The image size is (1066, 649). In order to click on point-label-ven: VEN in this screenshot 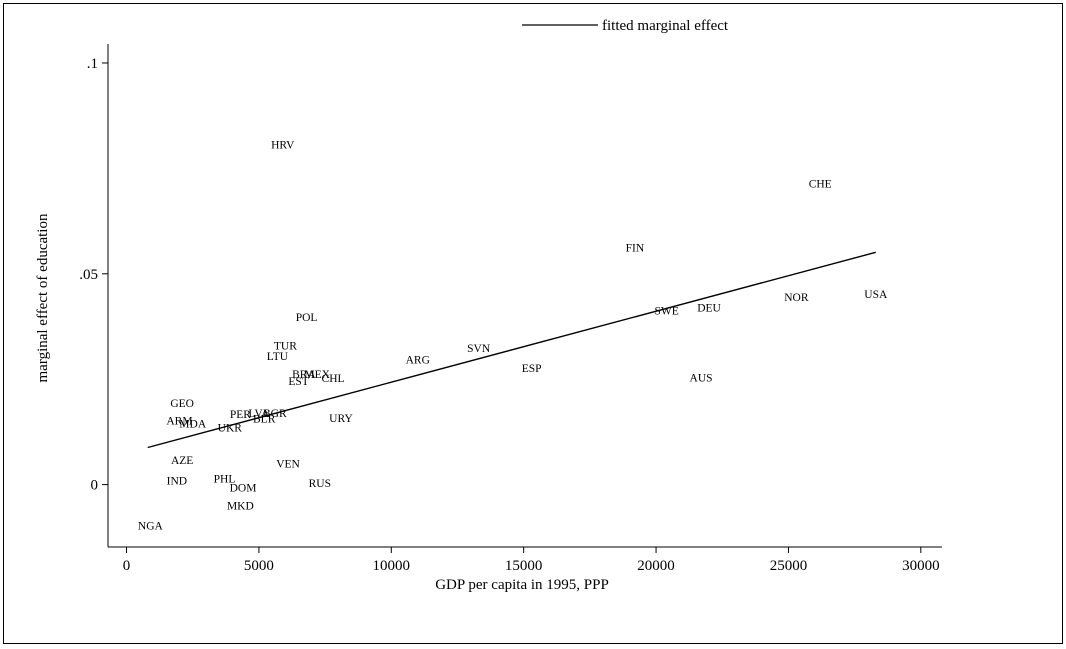, I will do `click(288, 465)`.